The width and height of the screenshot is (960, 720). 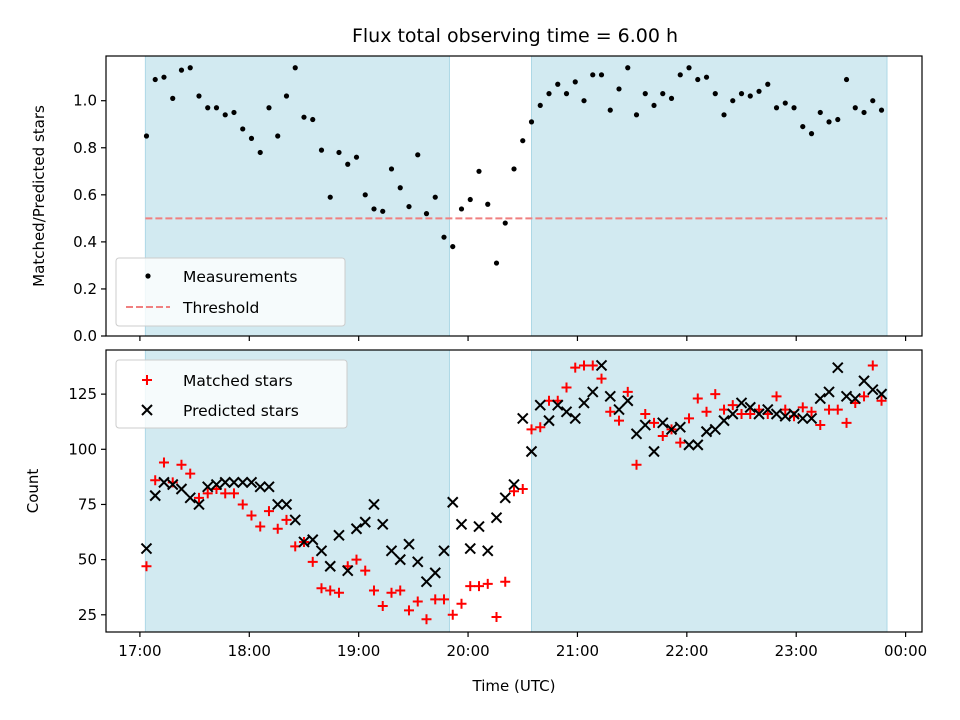 I want to click on top-legend: Measurements Threshold, so click(x=230, y=292).